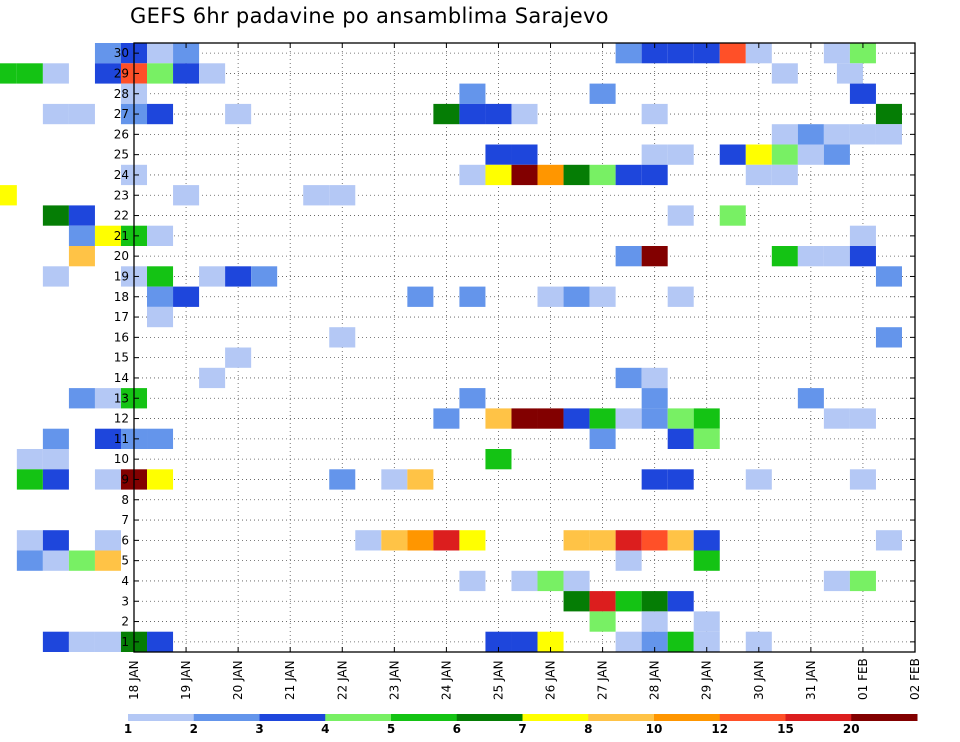 The height and width of the screenshot is (742, 960). I want to click on chart-title: GEFS 6hr padavine po ansamblima Sarajevo, so click(369, 16).